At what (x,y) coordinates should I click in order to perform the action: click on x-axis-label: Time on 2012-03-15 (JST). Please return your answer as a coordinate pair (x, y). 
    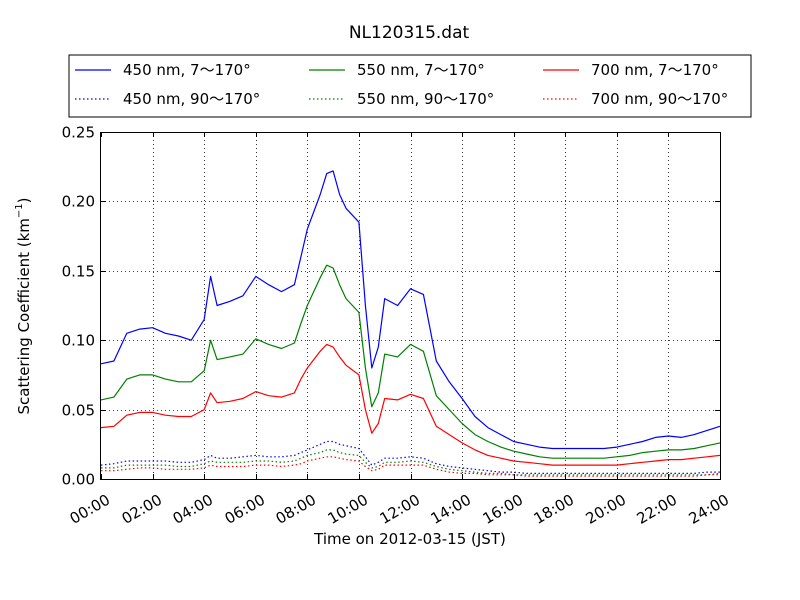
    Looking at the image, I should click on (409, 539).